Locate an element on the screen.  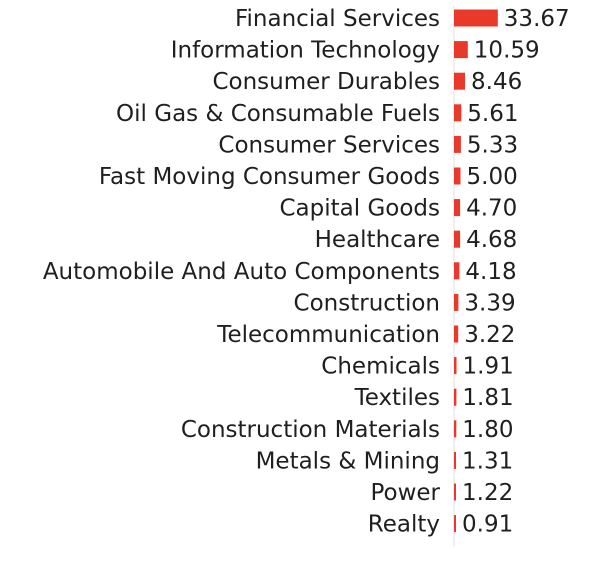
value-label-11: 1.91 is located at coordinates (488, 367).